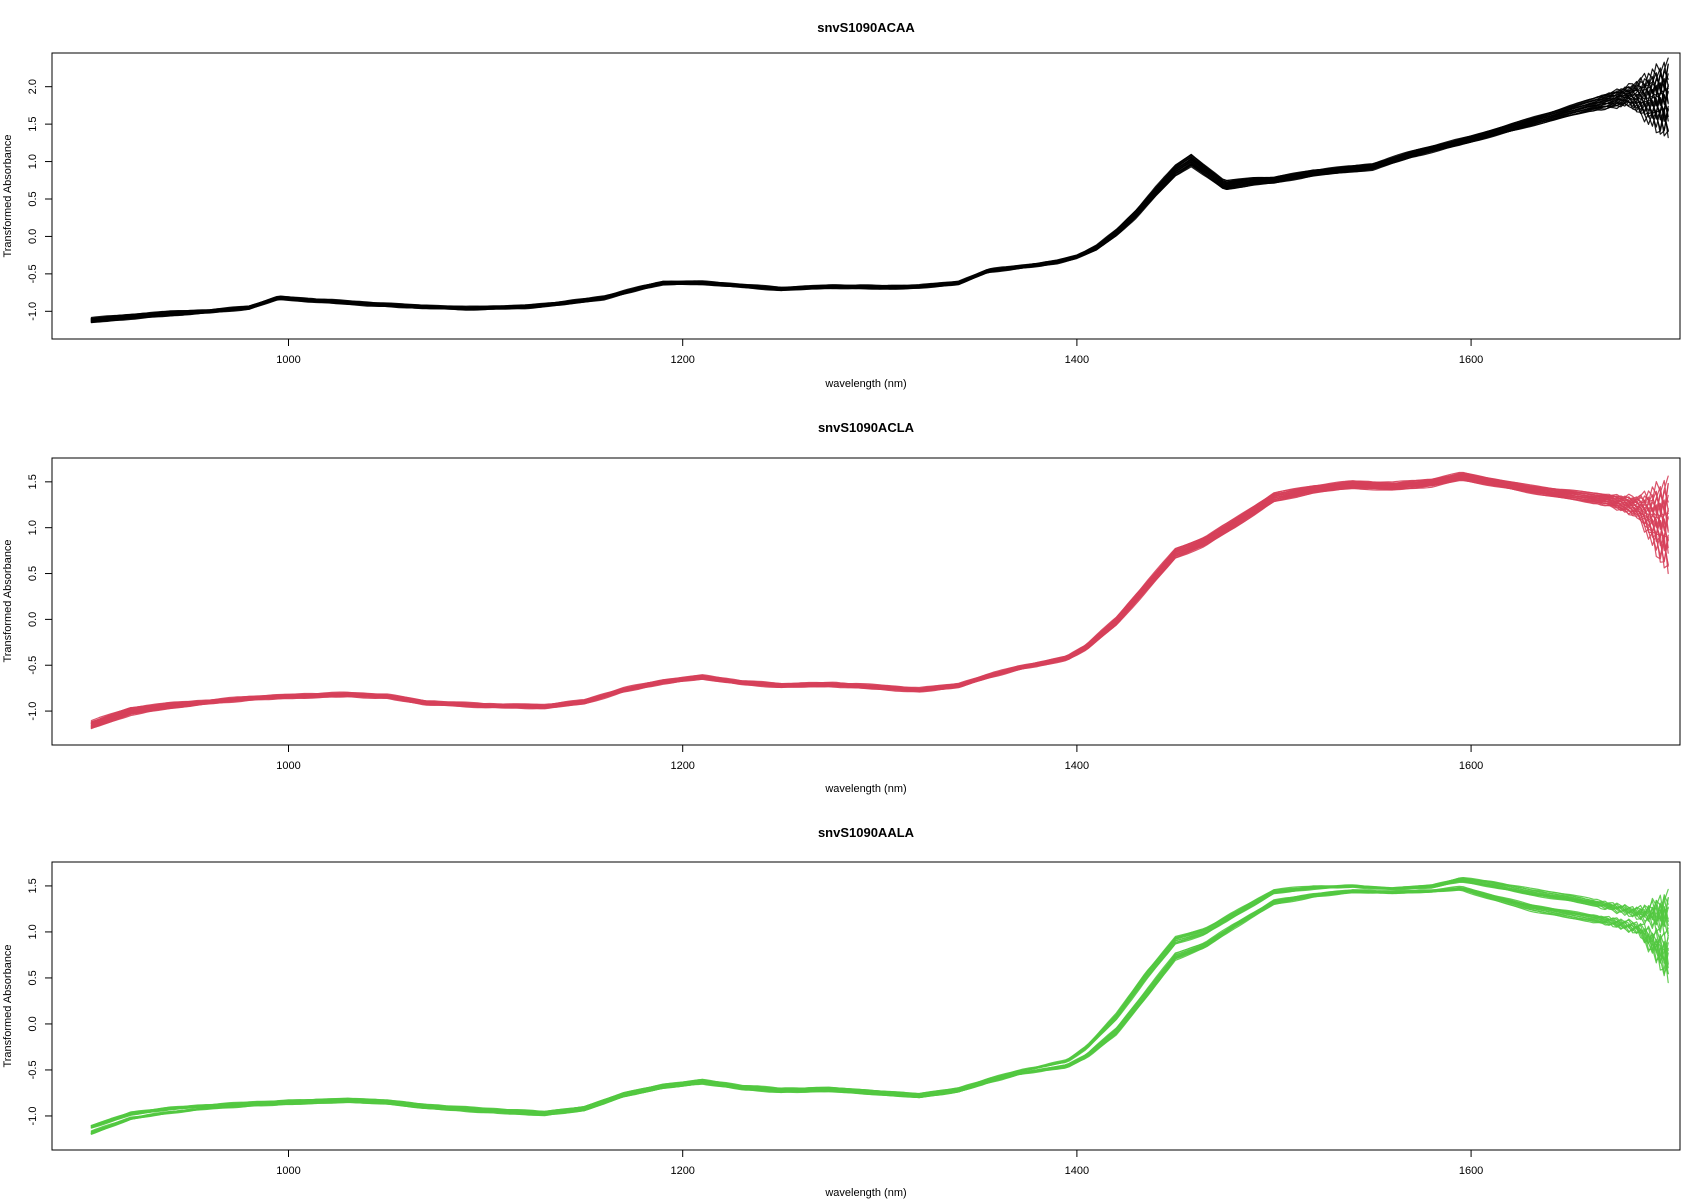  I want to click on chart-title: snvS1090AALA, so click(866, 832).